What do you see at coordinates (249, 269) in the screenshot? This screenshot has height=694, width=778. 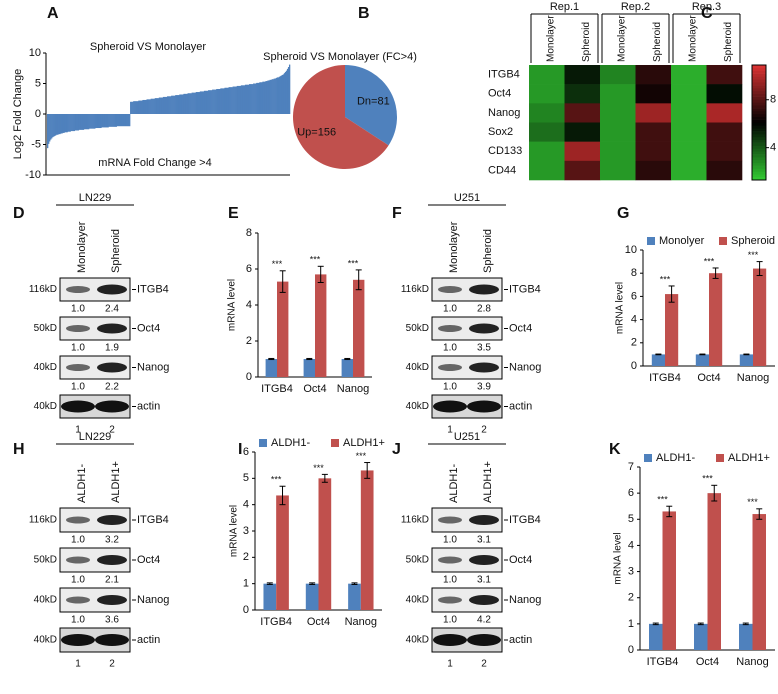 I see `y-tick-label: 6` at bounding box center [249, 269].